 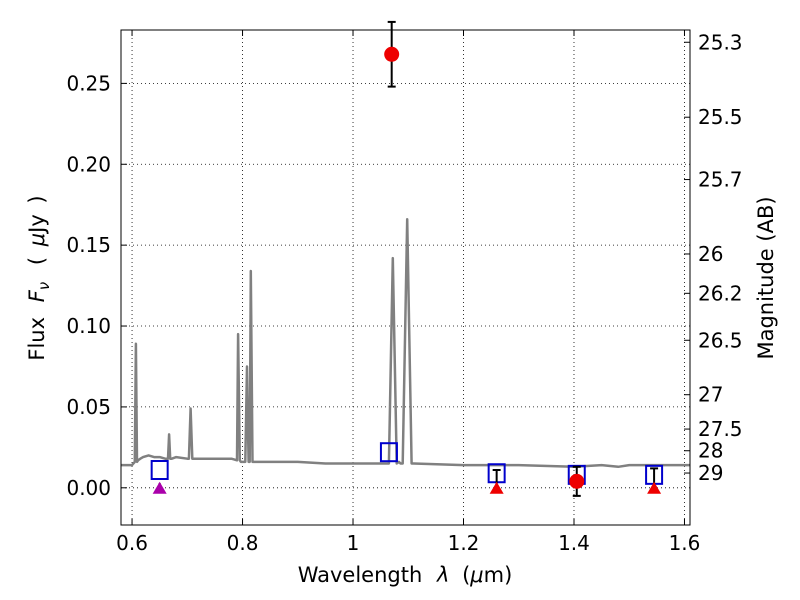 I want to click on y2-tick-label: 26, so click(x=710, y=254).